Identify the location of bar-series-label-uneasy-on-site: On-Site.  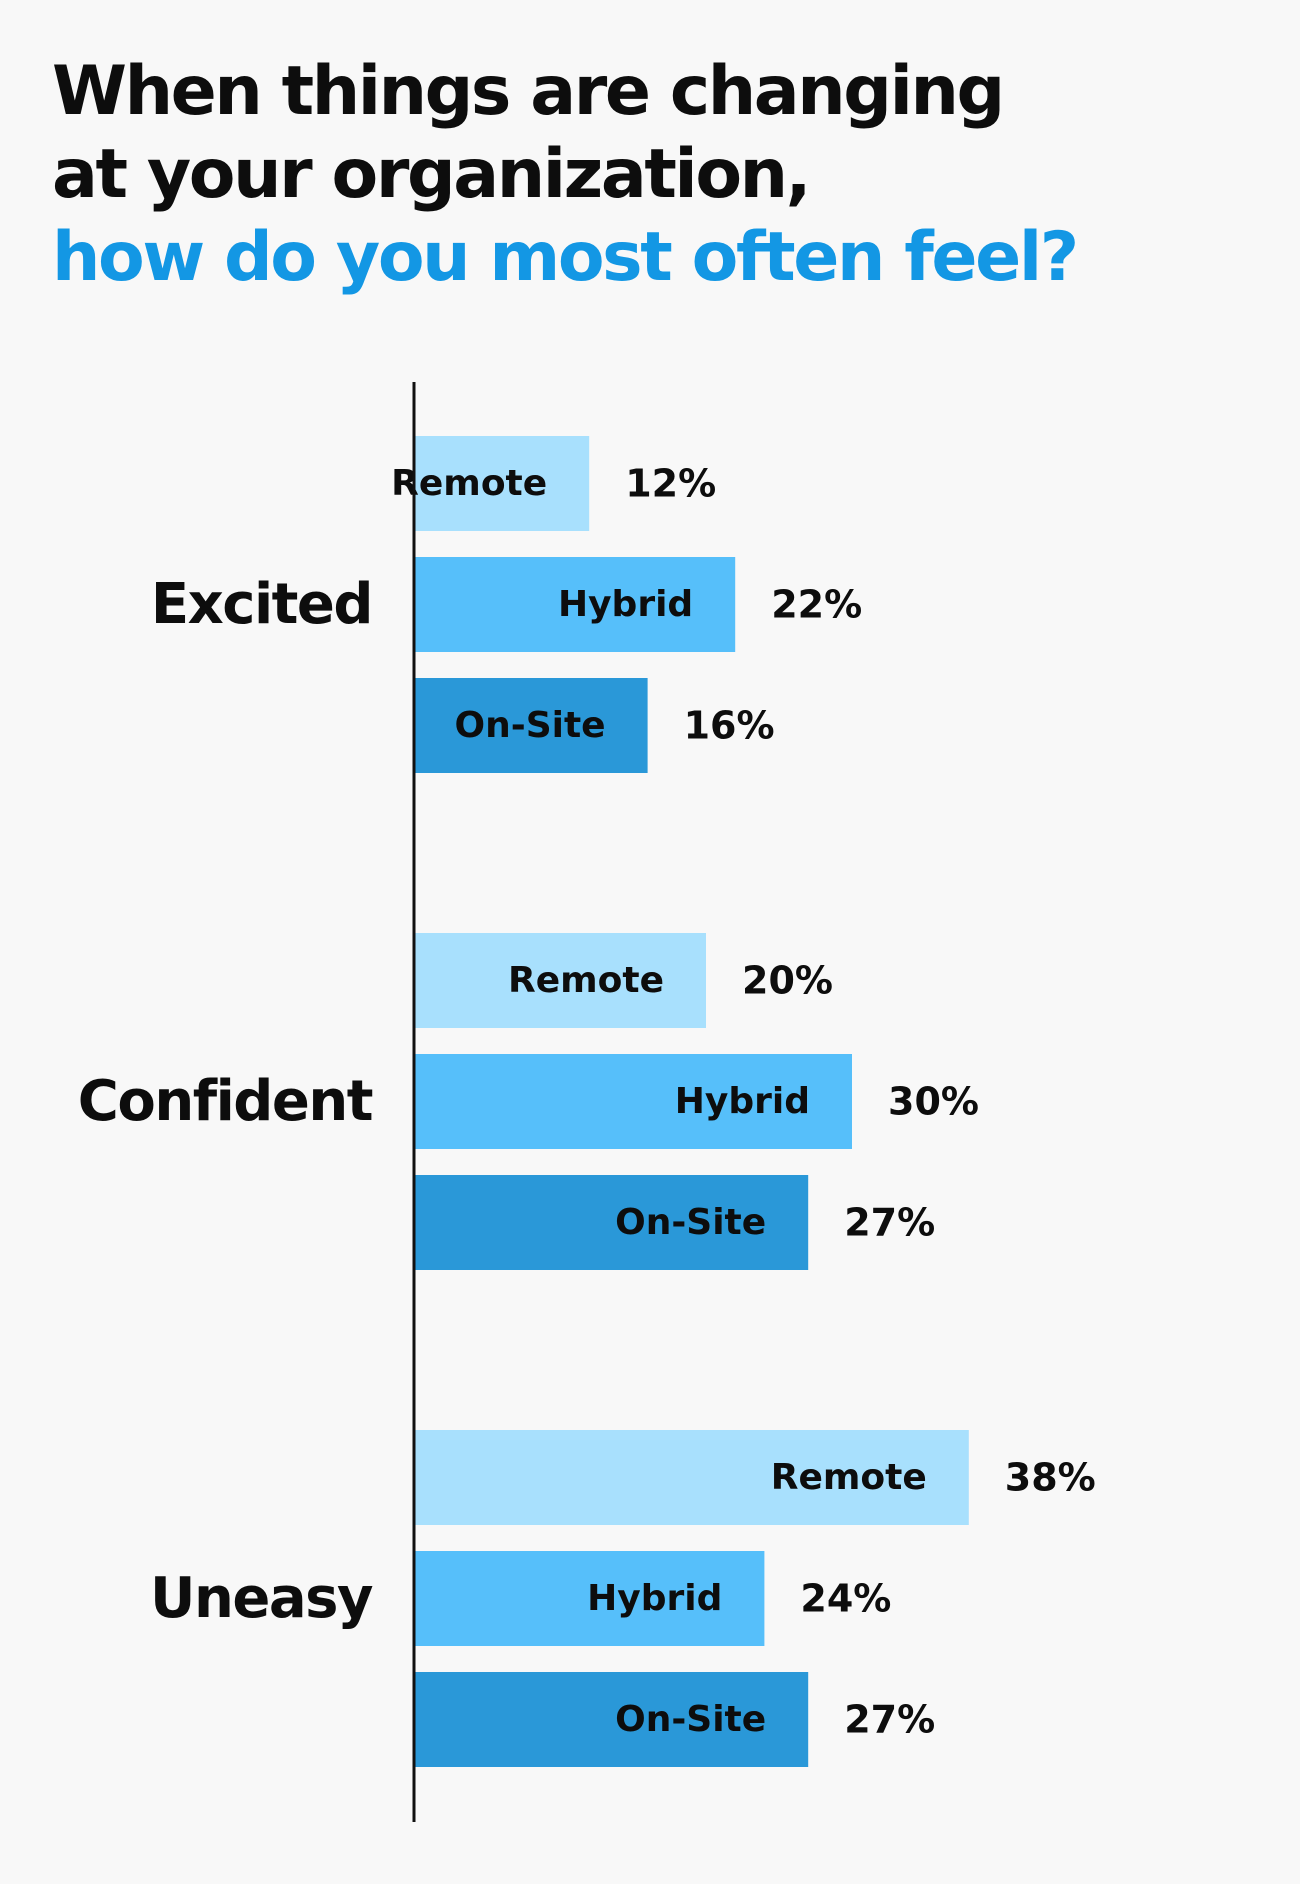
(690, 1719).